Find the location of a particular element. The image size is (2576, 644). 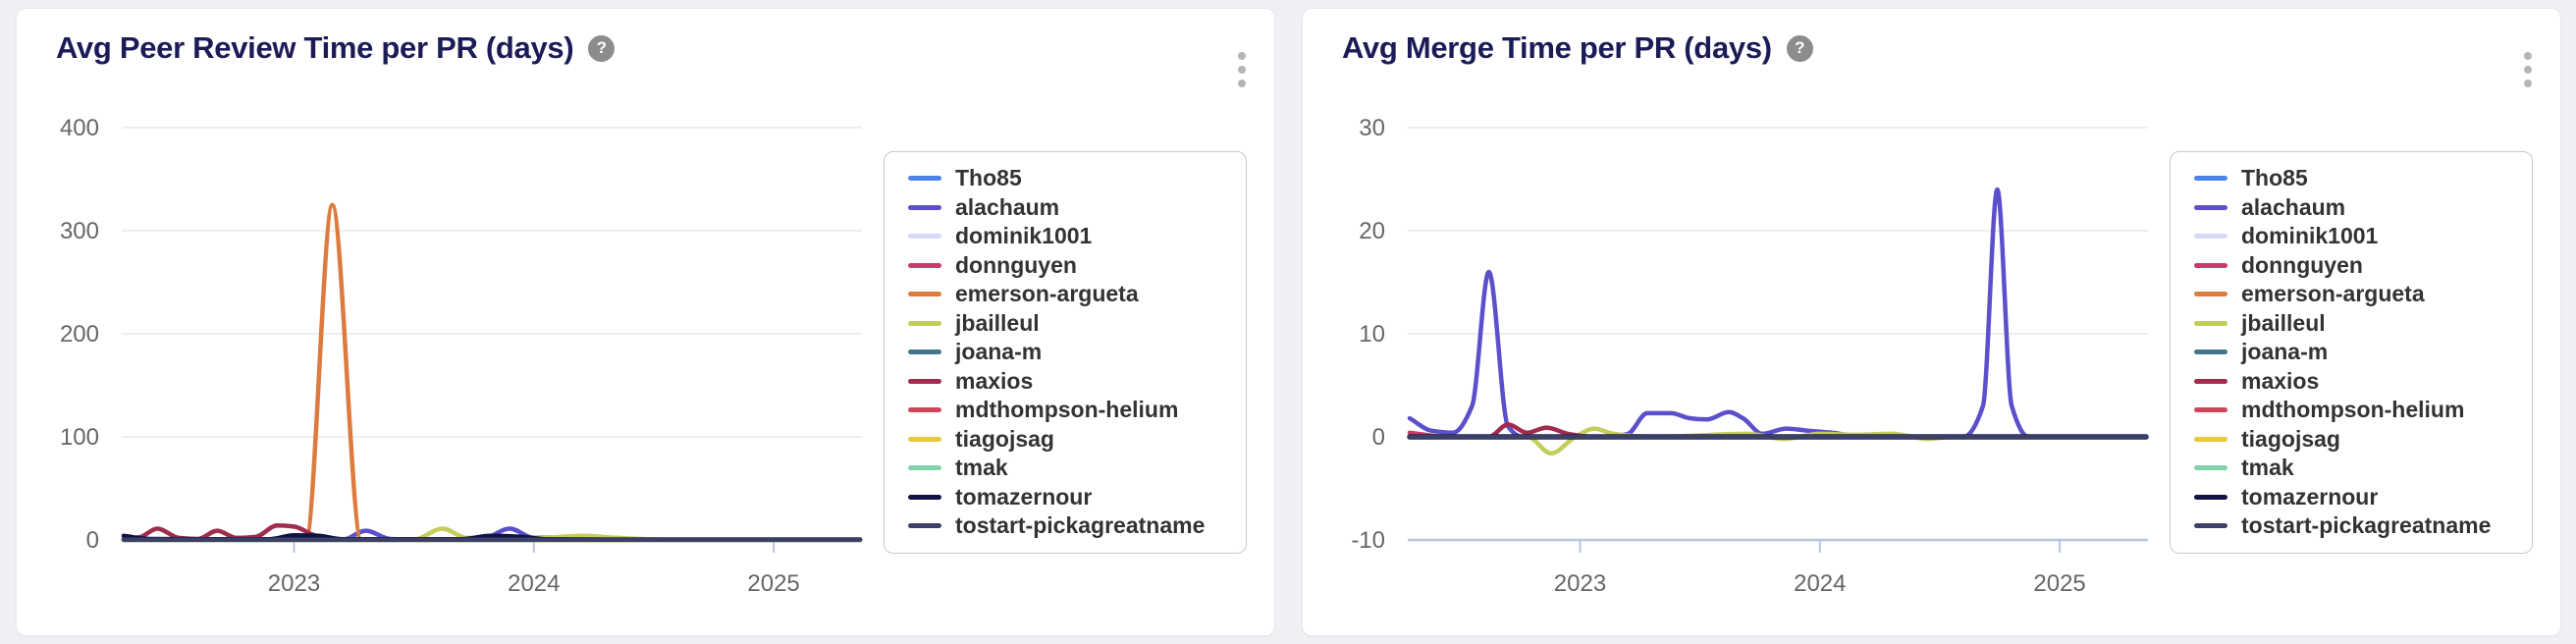

series-line-alachaum is located at coordinates (1778, 313).